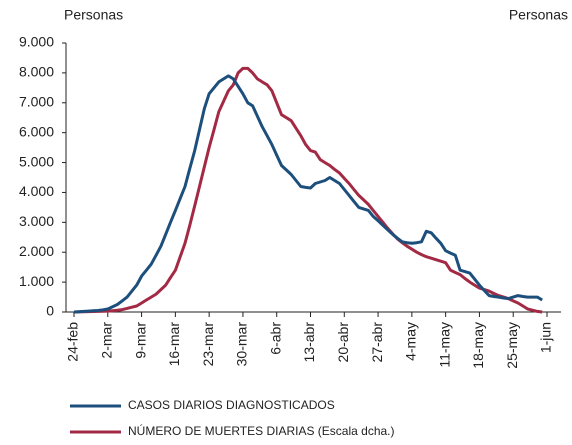 The image size is (572, 445). What do you see at coordinates (231, 405) in the screenshot?
I see `legend-label: CASOS DIARIOS DIAGNOSTICADOS` at bounding box center [231, 405].